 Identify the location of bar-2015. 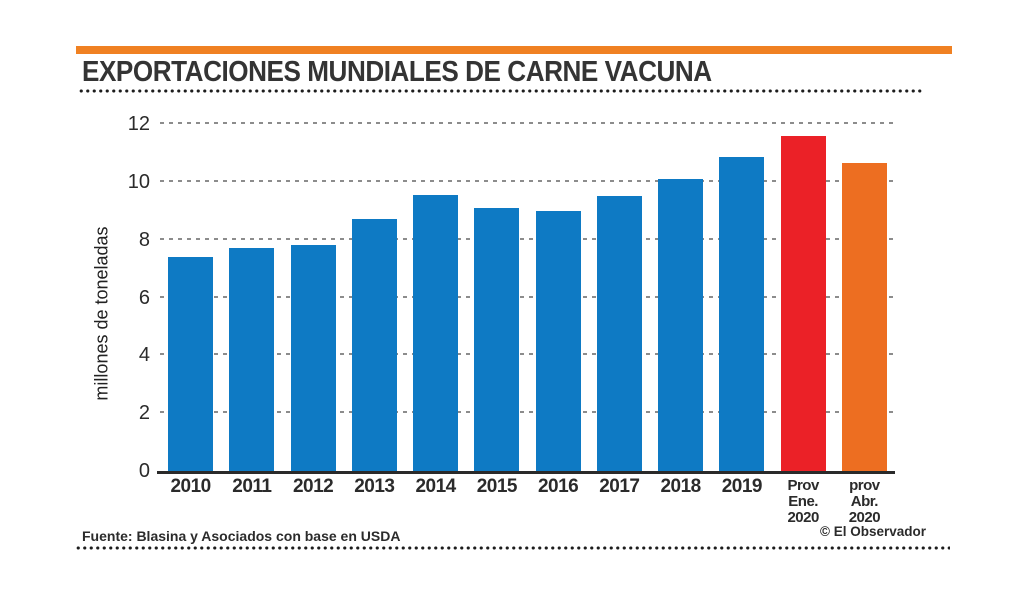
(497, 339).